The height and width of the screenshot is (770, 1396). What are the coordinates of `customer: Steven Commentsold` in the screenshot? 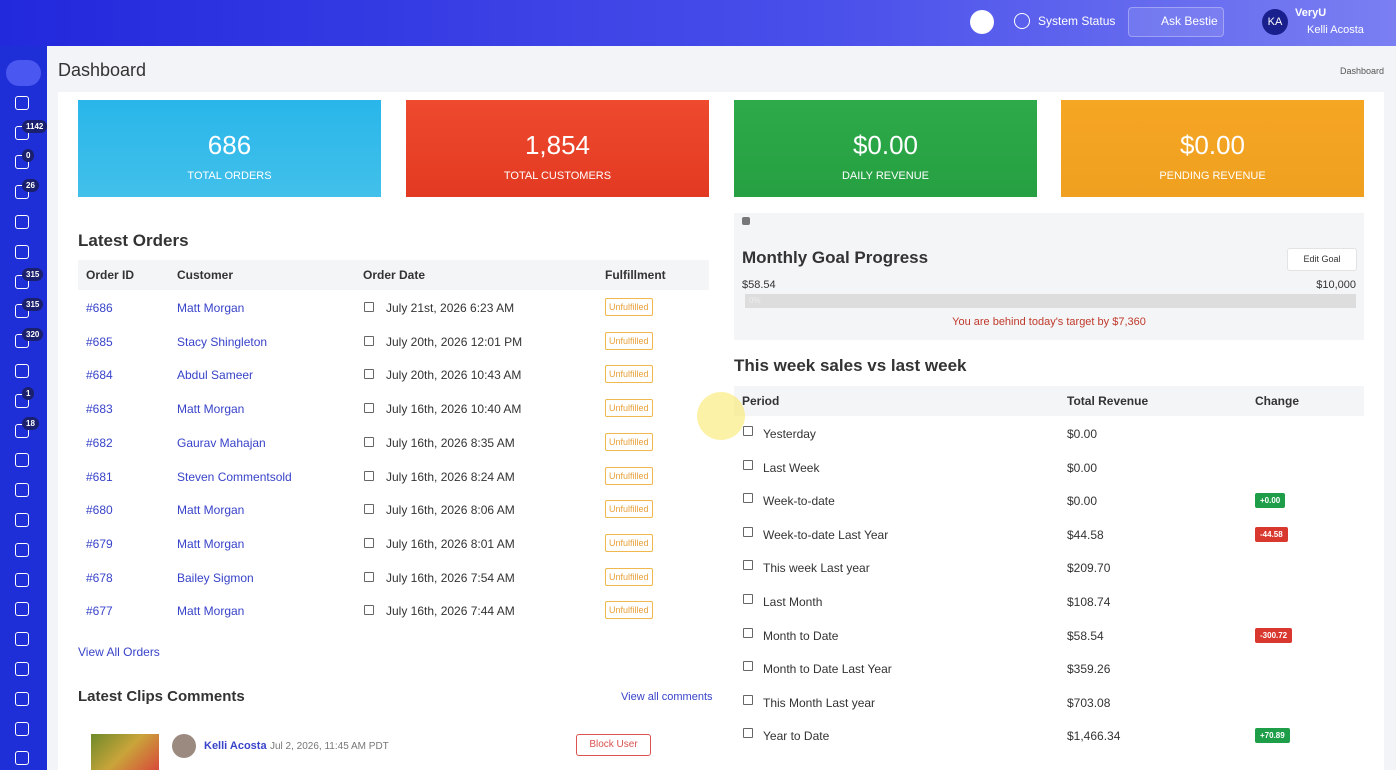 It's located at (234, 476).